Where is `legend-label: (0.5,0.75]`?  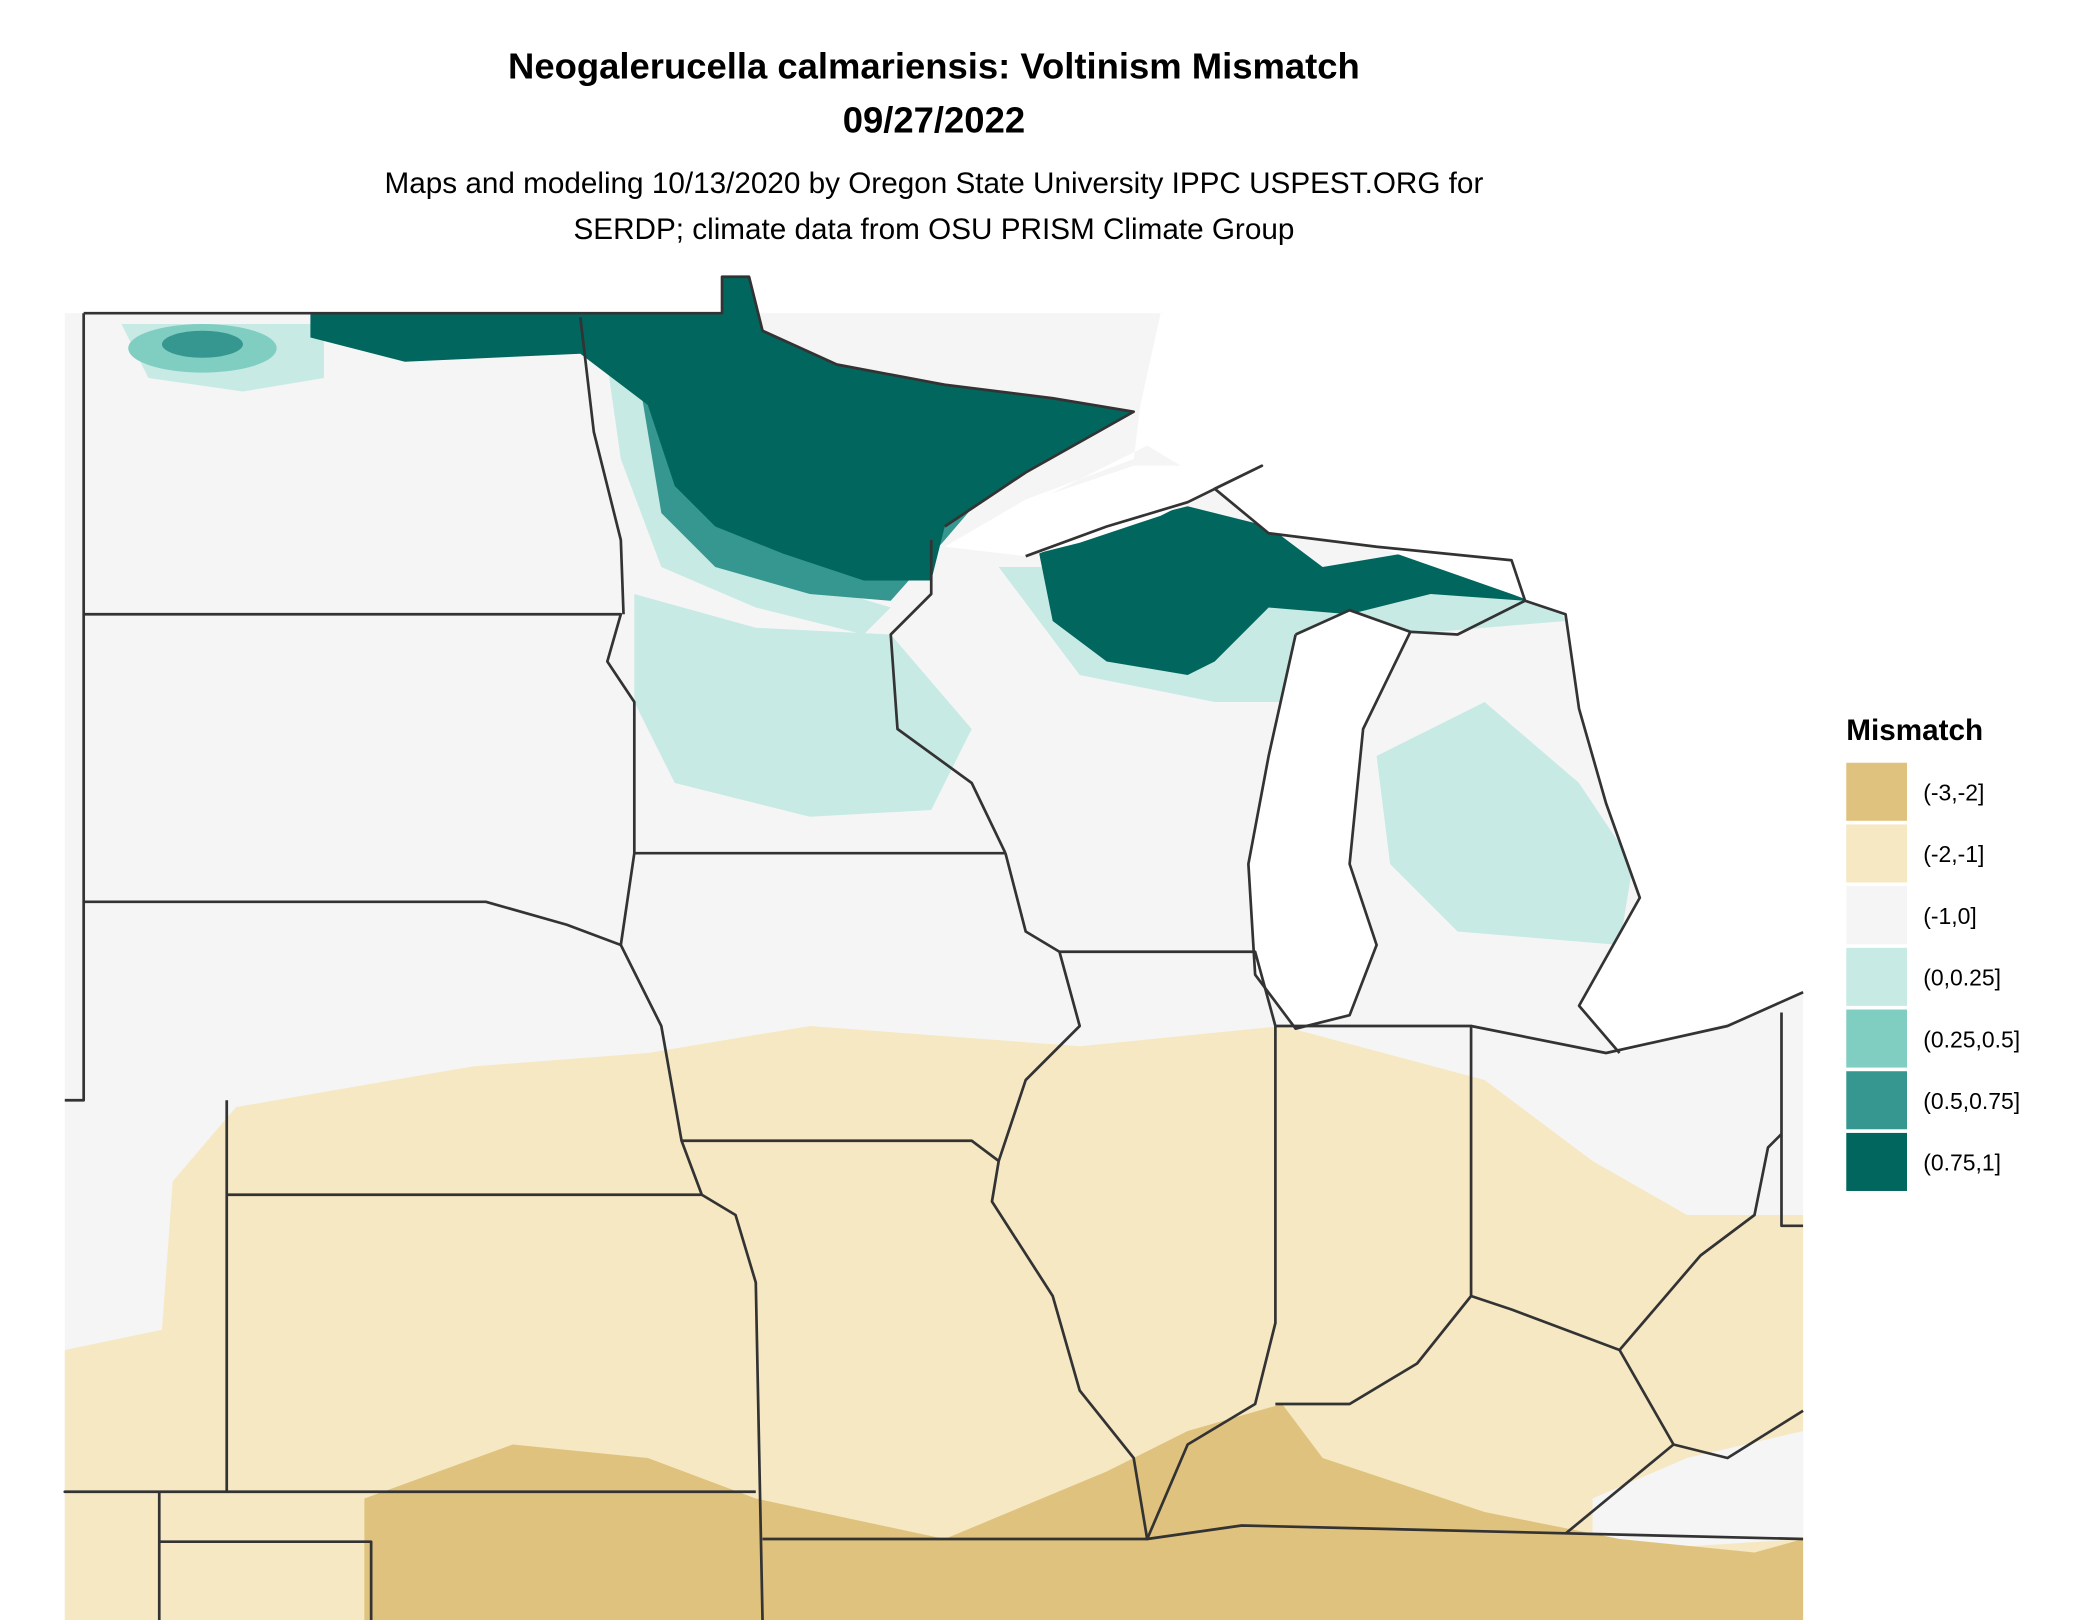 legend-label: (0.5,0.75] is located at coordinates (1971, 1101).